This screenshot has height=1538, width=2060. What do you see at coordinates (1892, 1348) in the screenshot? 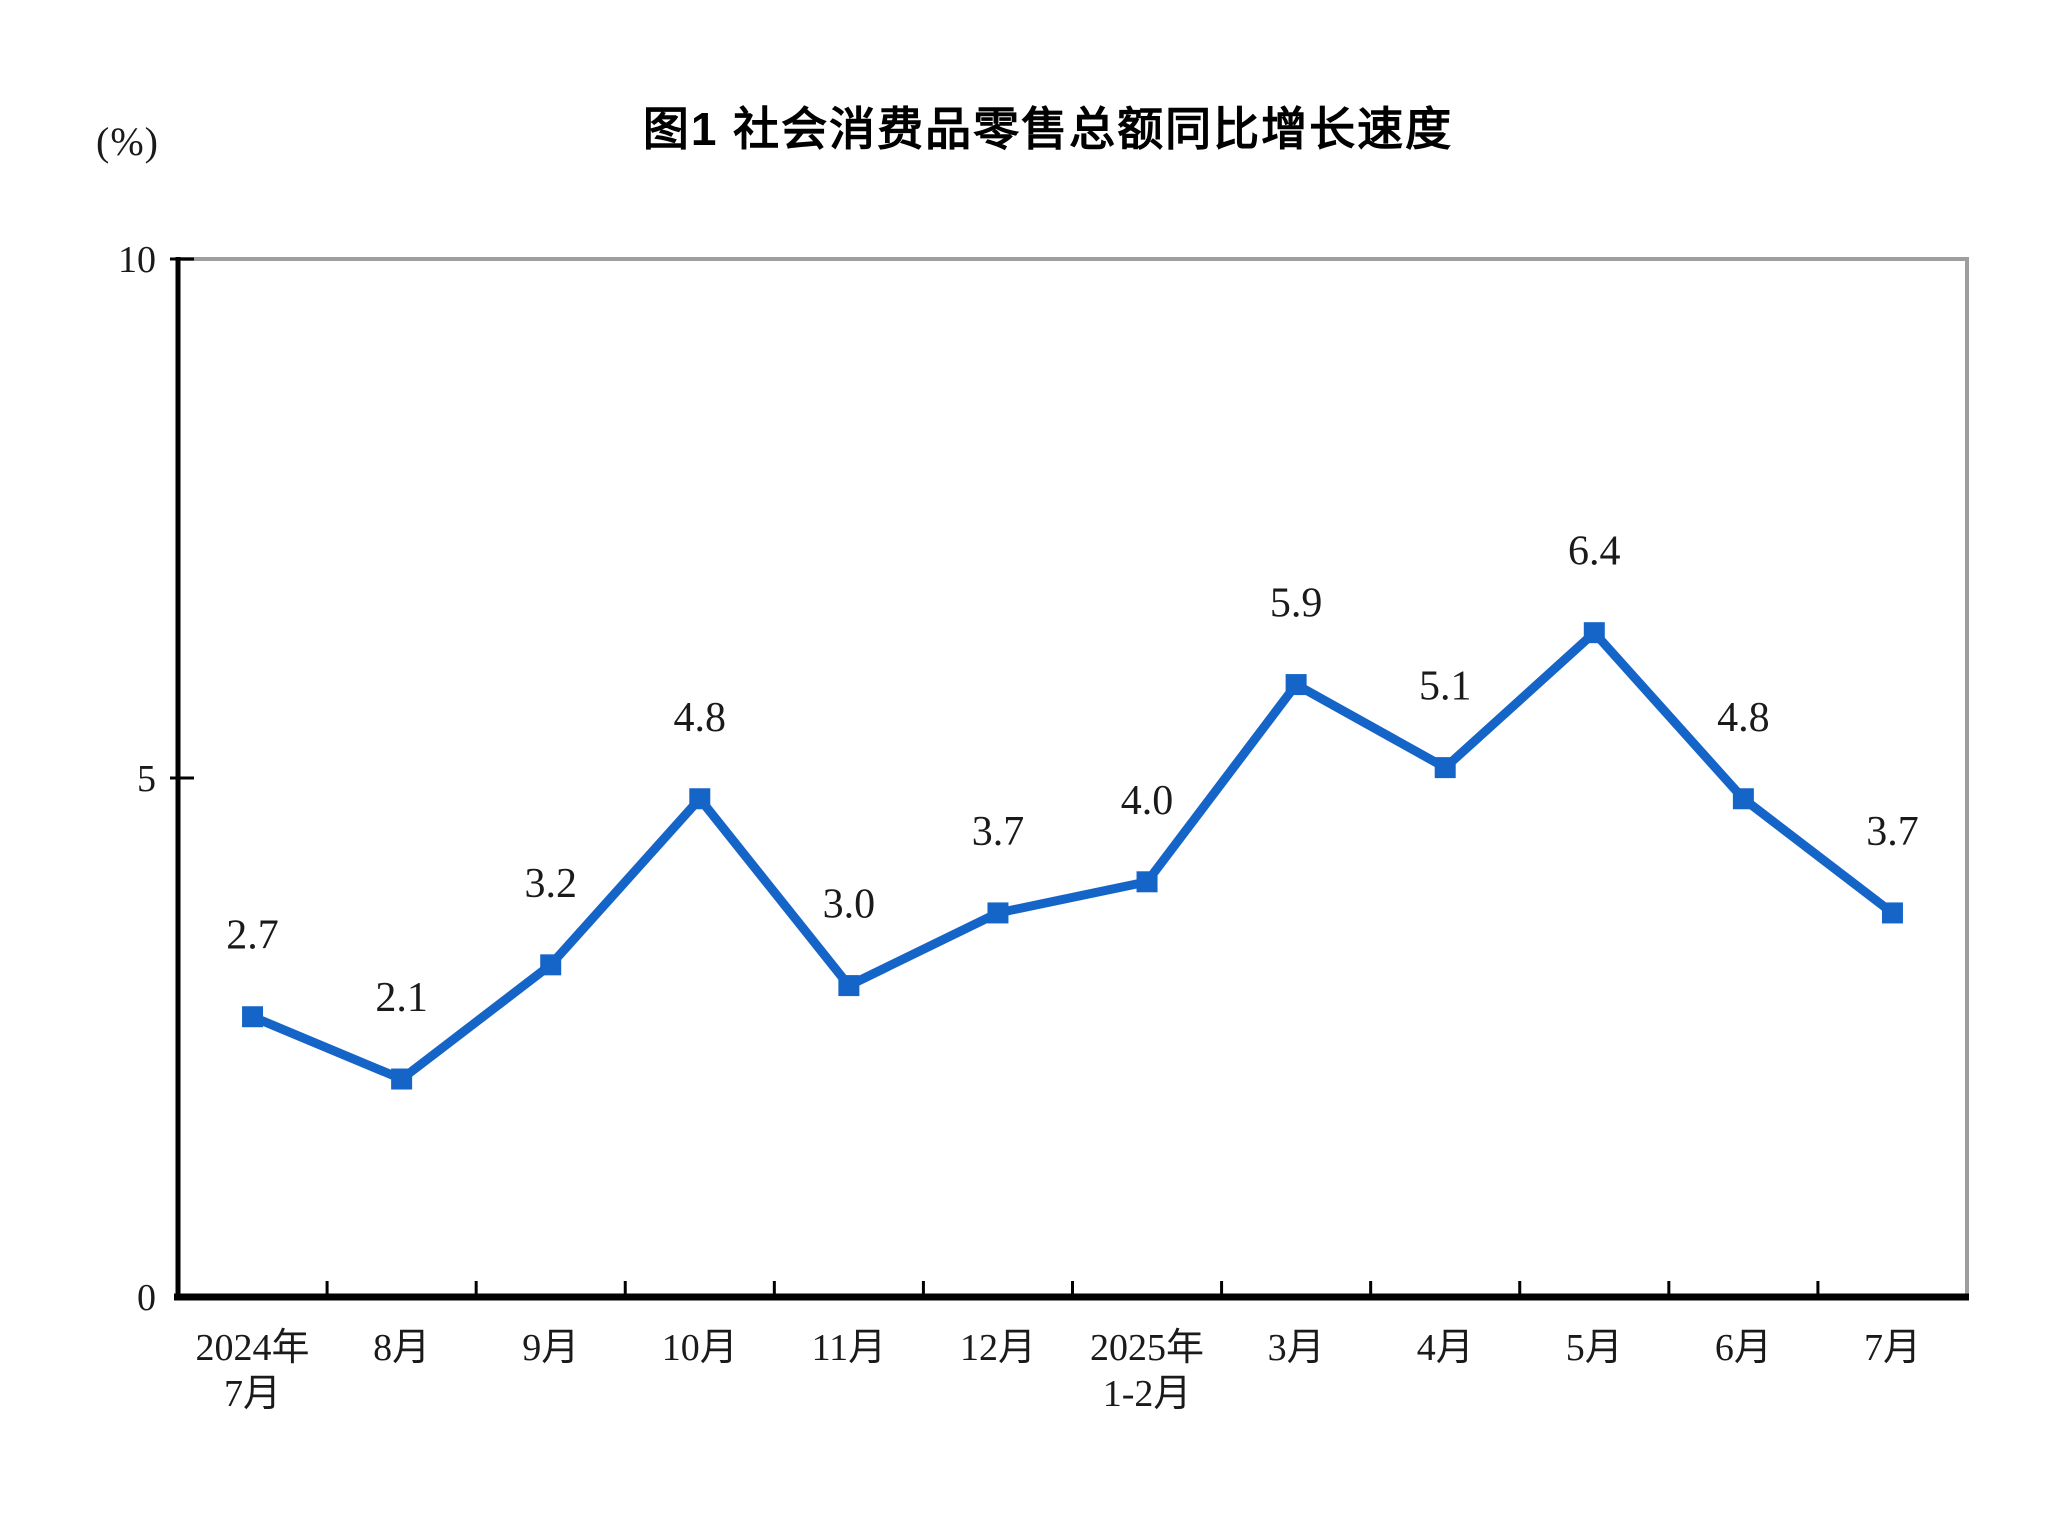
I see `x-axis-label: 7月` at bounding box center [1892, 1348].